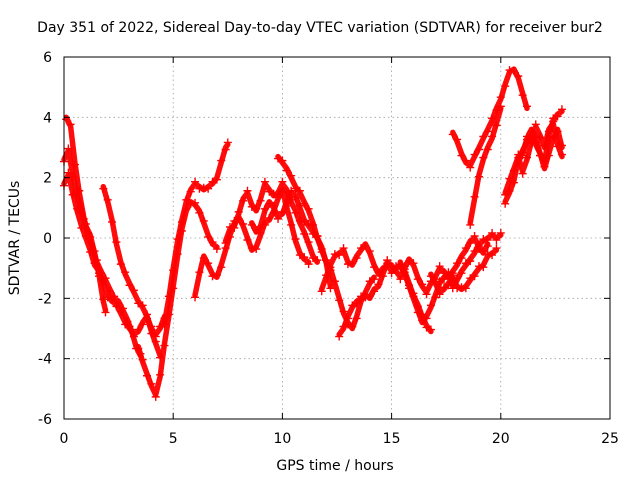  Describe the element at coordinates (47, 58) in the screenshot. I see `y-tick-label: 6` at that location.